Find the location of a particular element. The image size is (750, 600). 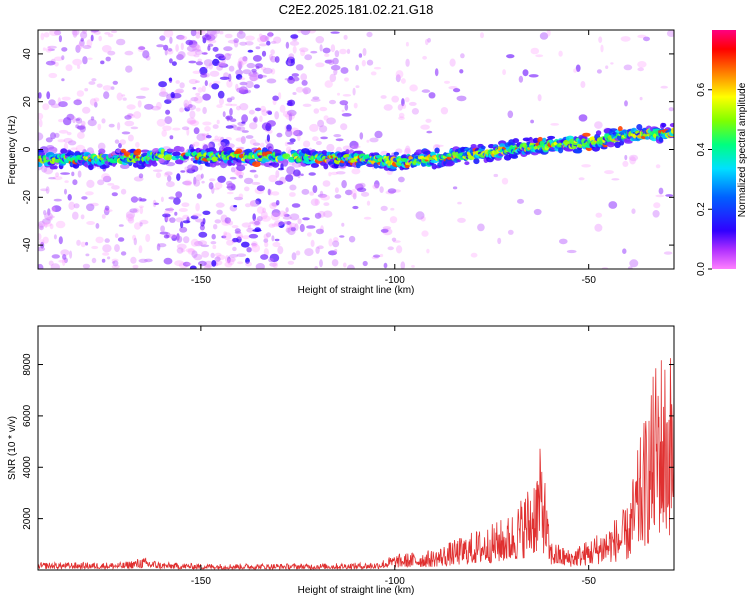

figure-title: C2E2.2025.181.02.21.G18 is located at coordinates (356, 9).